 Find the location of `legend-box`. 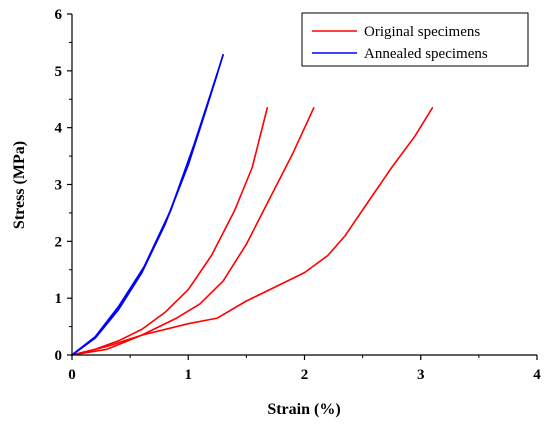

legend-box is located at coordinates (415, 39).